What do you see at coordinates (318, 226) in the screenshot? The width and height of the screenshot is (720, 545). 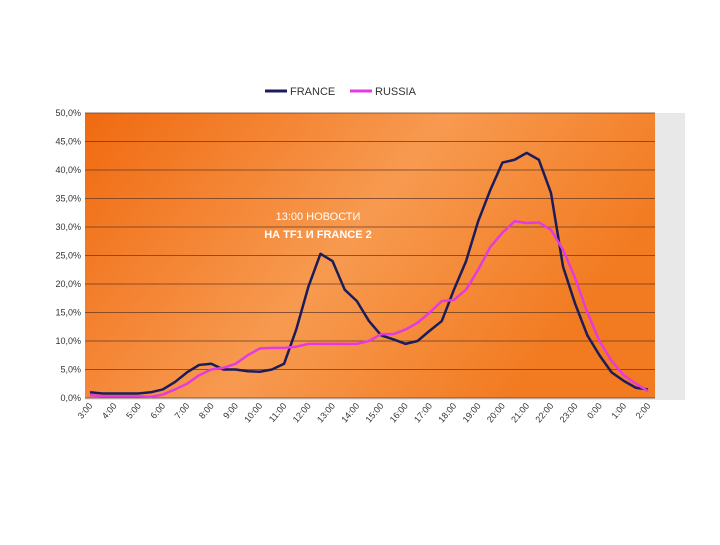 I see `annotation: 13:00 НОВОСТИ НА TF1 И FRANCE 2` at bounding box center [318, 226].